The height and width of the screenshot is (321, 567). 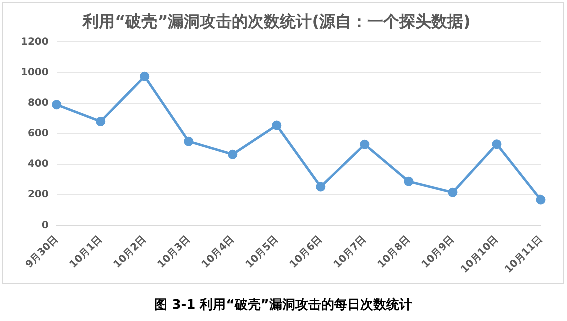 What do you see at coordinates (262, 252) in the screenshot?
I see `x-tick-label: 10月5日` at bounding box center [262, 252].